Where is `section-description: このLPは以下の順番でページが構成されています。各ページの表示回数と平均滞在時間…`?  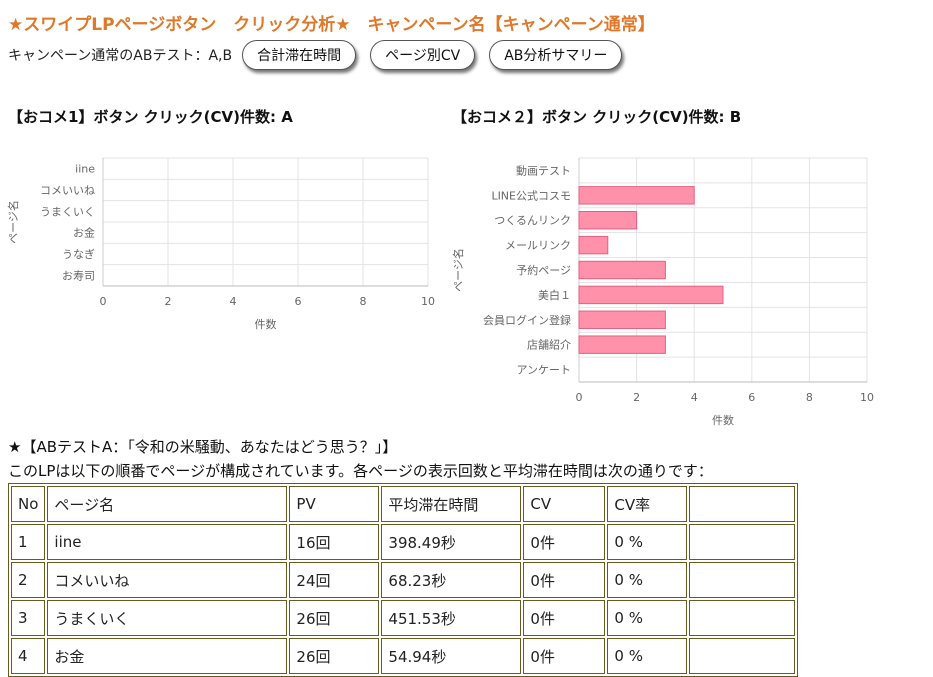
section-description: このLPは以下の順番でページが構成されています。各ページの表示回数と平均滞在時間… is located at coordinates (360, 471).